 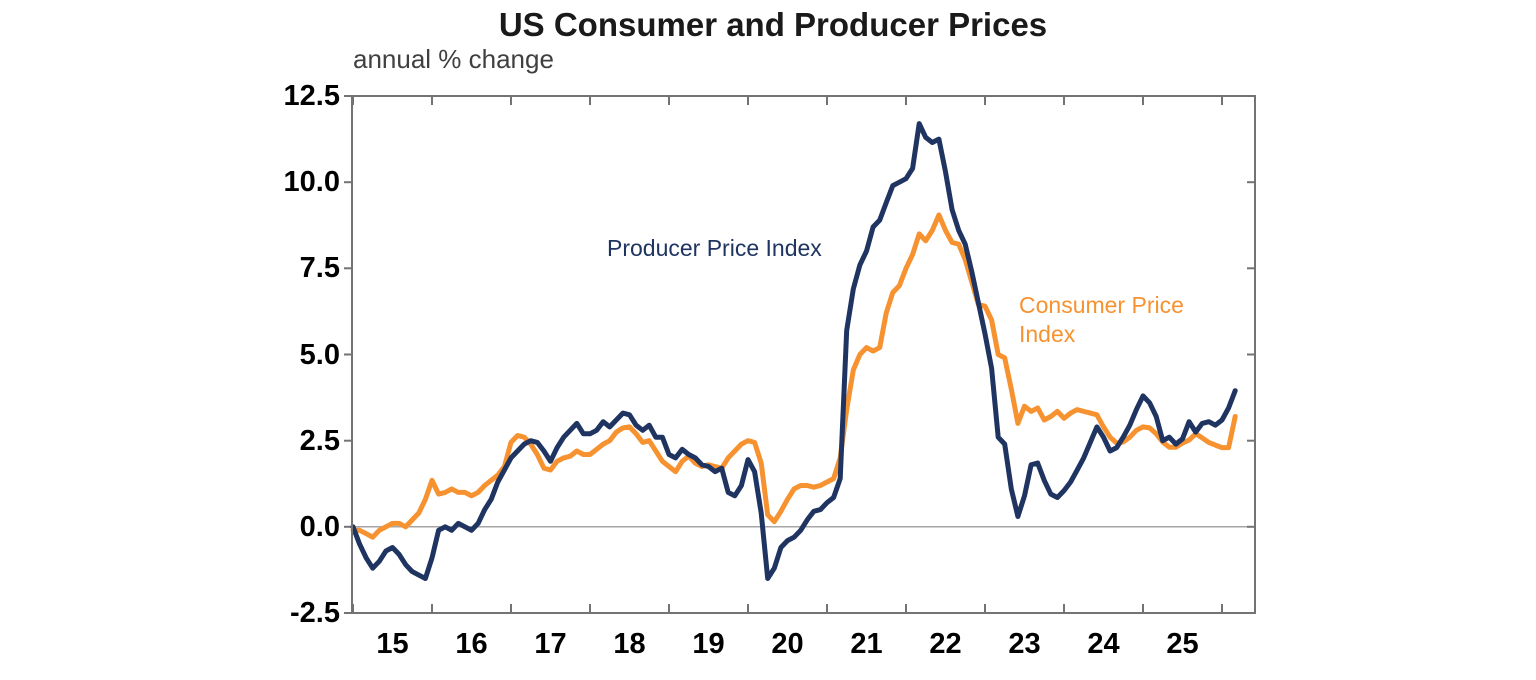 What do you see at coordinates (311, 96) in the screenshot?
I see `y-axis-tick-label: 12.5` at bounding box center [311, 96].